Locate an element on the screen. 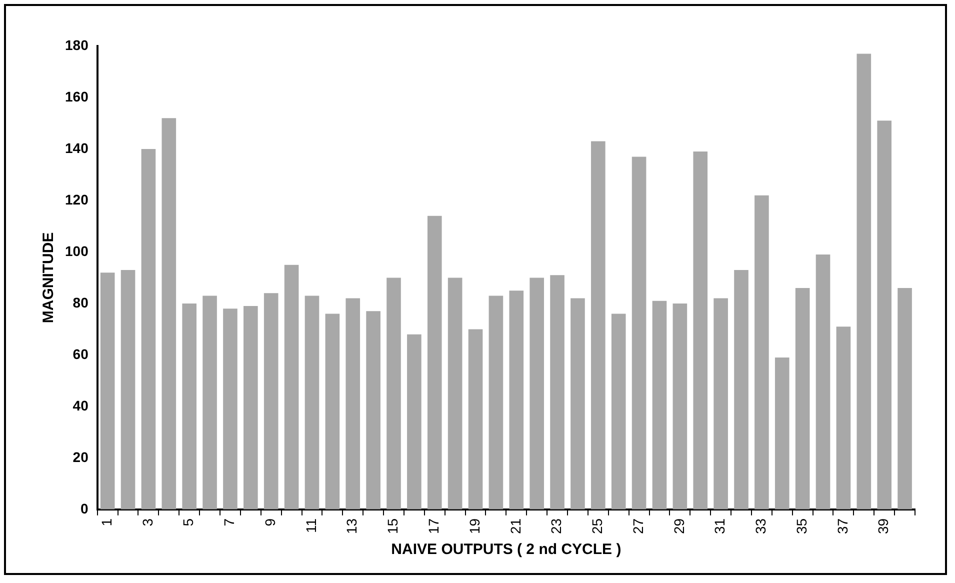  x-tick-label: 31 is located at coordinates (720, 526).